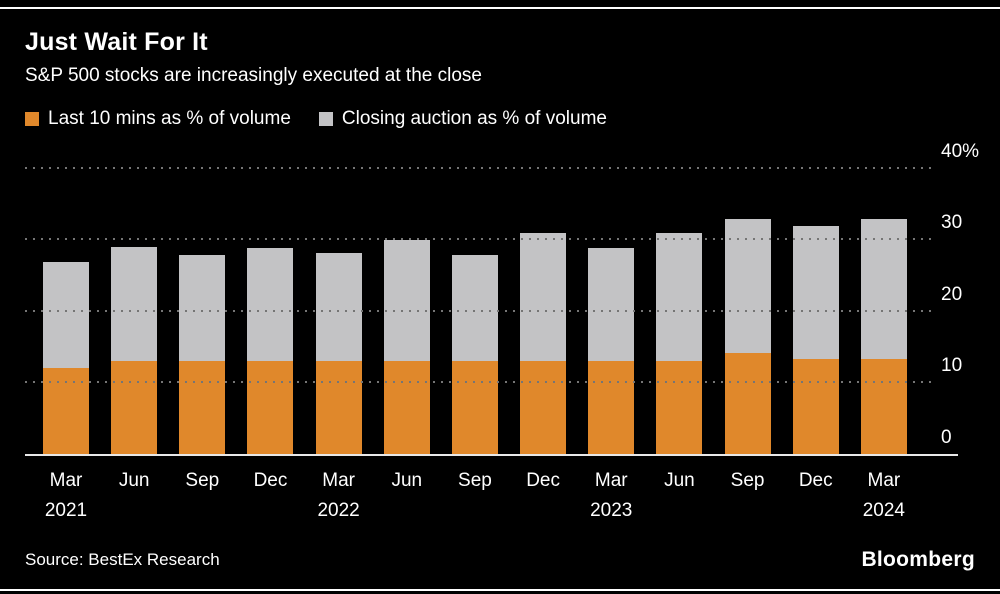 The height and width of the screenshot is (594, 1000). What do you see at coordinates (407, 480) in the screenshot?
I see `x-tick-label-jun-2022: Jun` at bounding box center [407, 480].